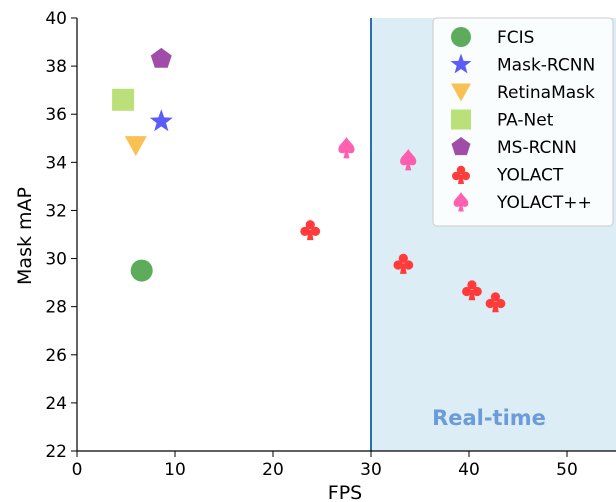  Describe the element at coordinates (135, 146) in the screenshot. I see `retinamask-point` at that location.